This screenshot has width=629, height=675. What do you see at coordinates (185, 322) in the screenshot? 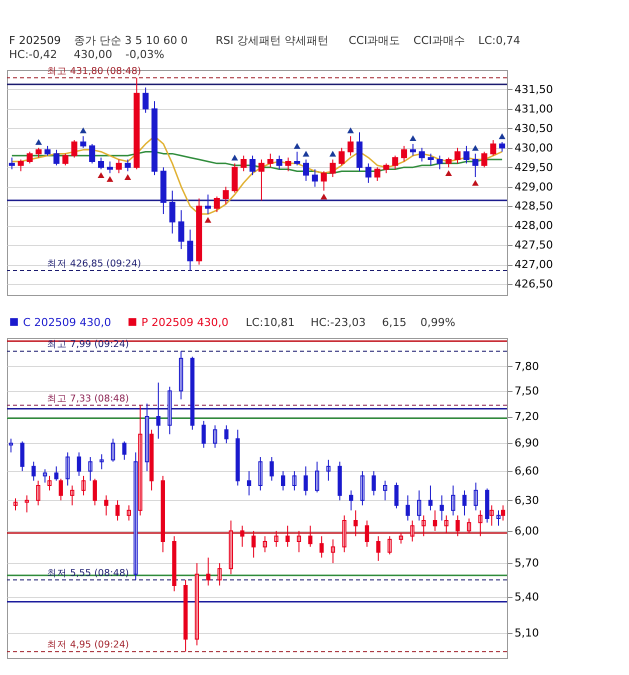
I see `legend-label: P 202509 430,0` at bounding box center [185, 322].